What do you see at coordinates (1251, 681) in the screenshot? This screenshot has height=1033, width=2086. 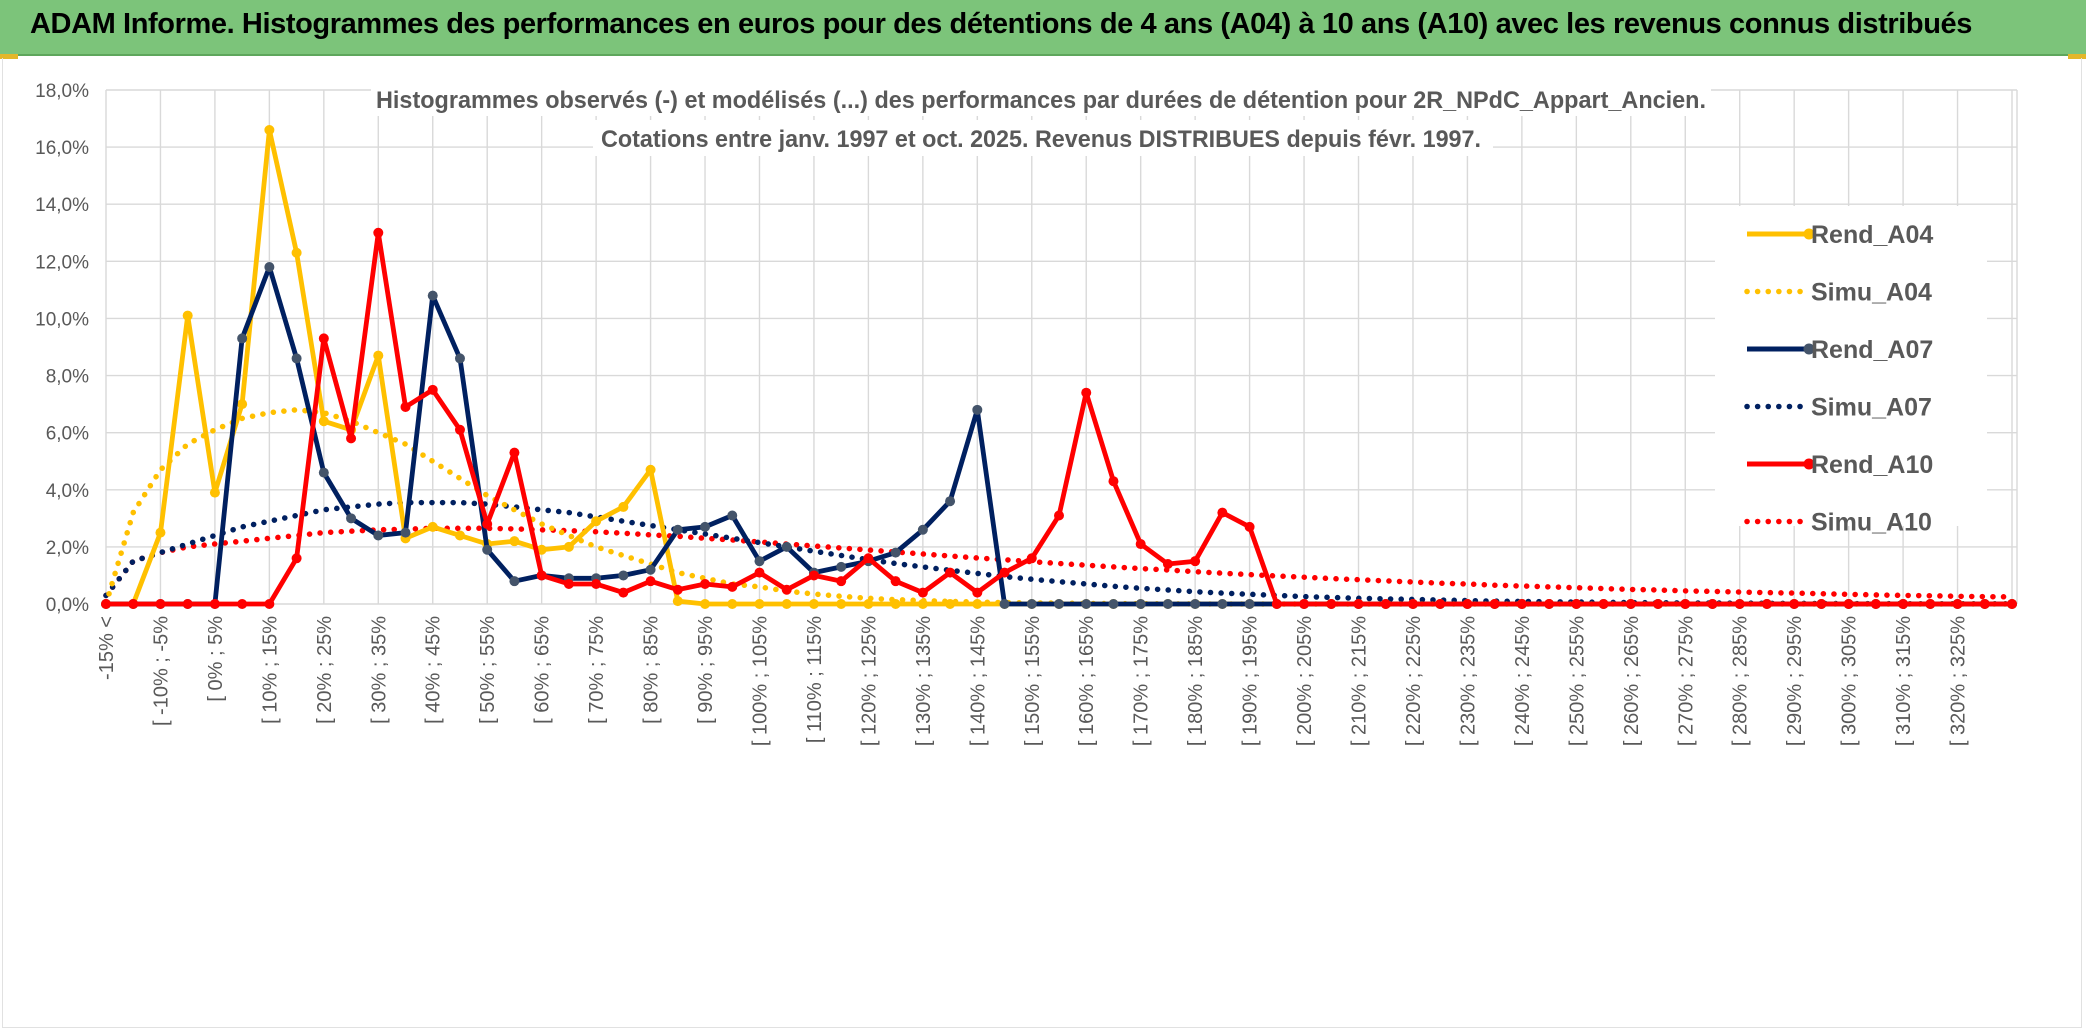 I see `x-tick-label: [ 190% ; 195%` at bounding box center [1251, 681].